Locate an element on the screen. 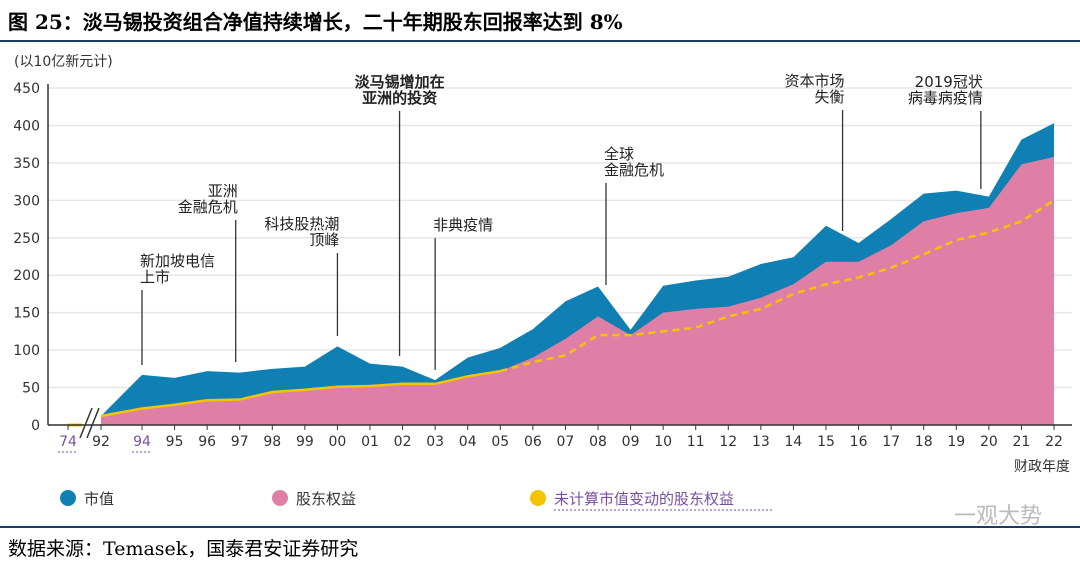 The height and width of the screenshot is (561, 1080). y-tick-label: 250 is located at coordinates (26, 239).